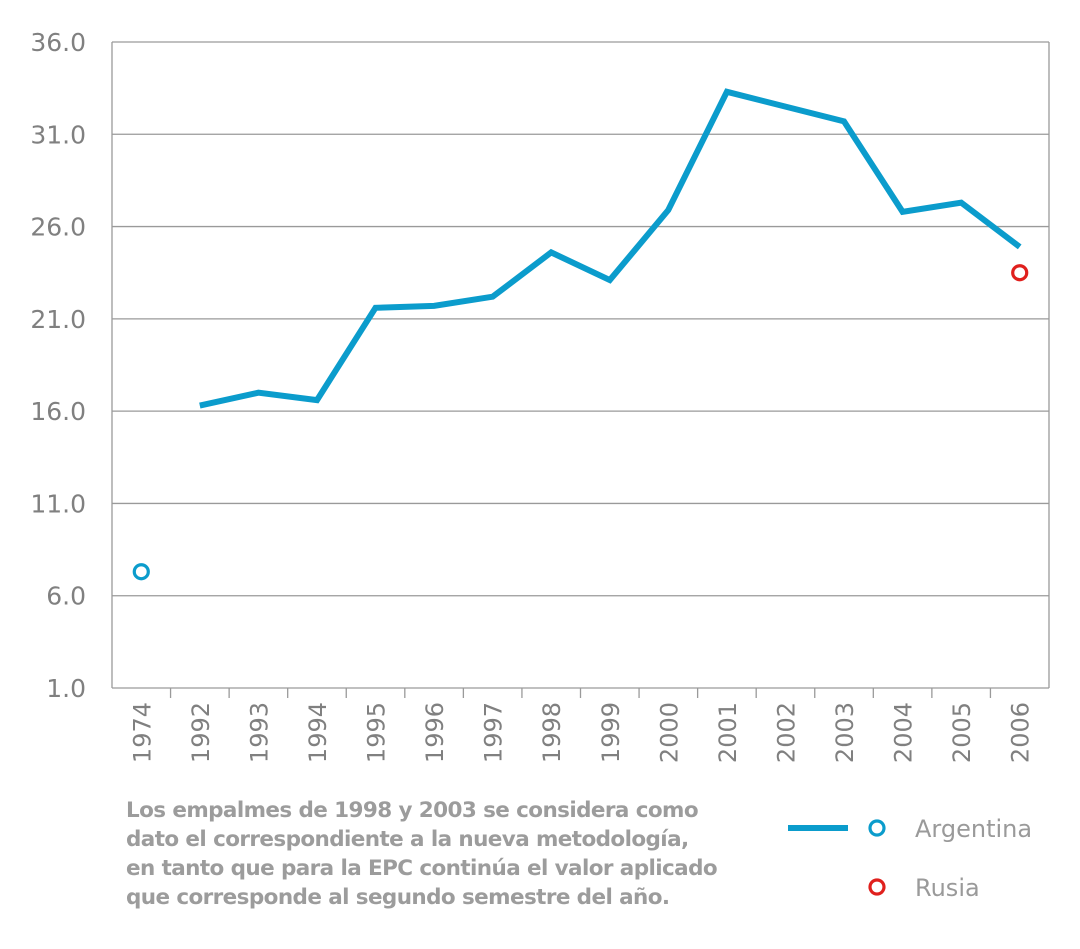 The width and height of the screenshot is (1080, 949). Describe the element at coordinates (201, 732) in the screenshot. I see `x-tick-label: 1992` at that location.